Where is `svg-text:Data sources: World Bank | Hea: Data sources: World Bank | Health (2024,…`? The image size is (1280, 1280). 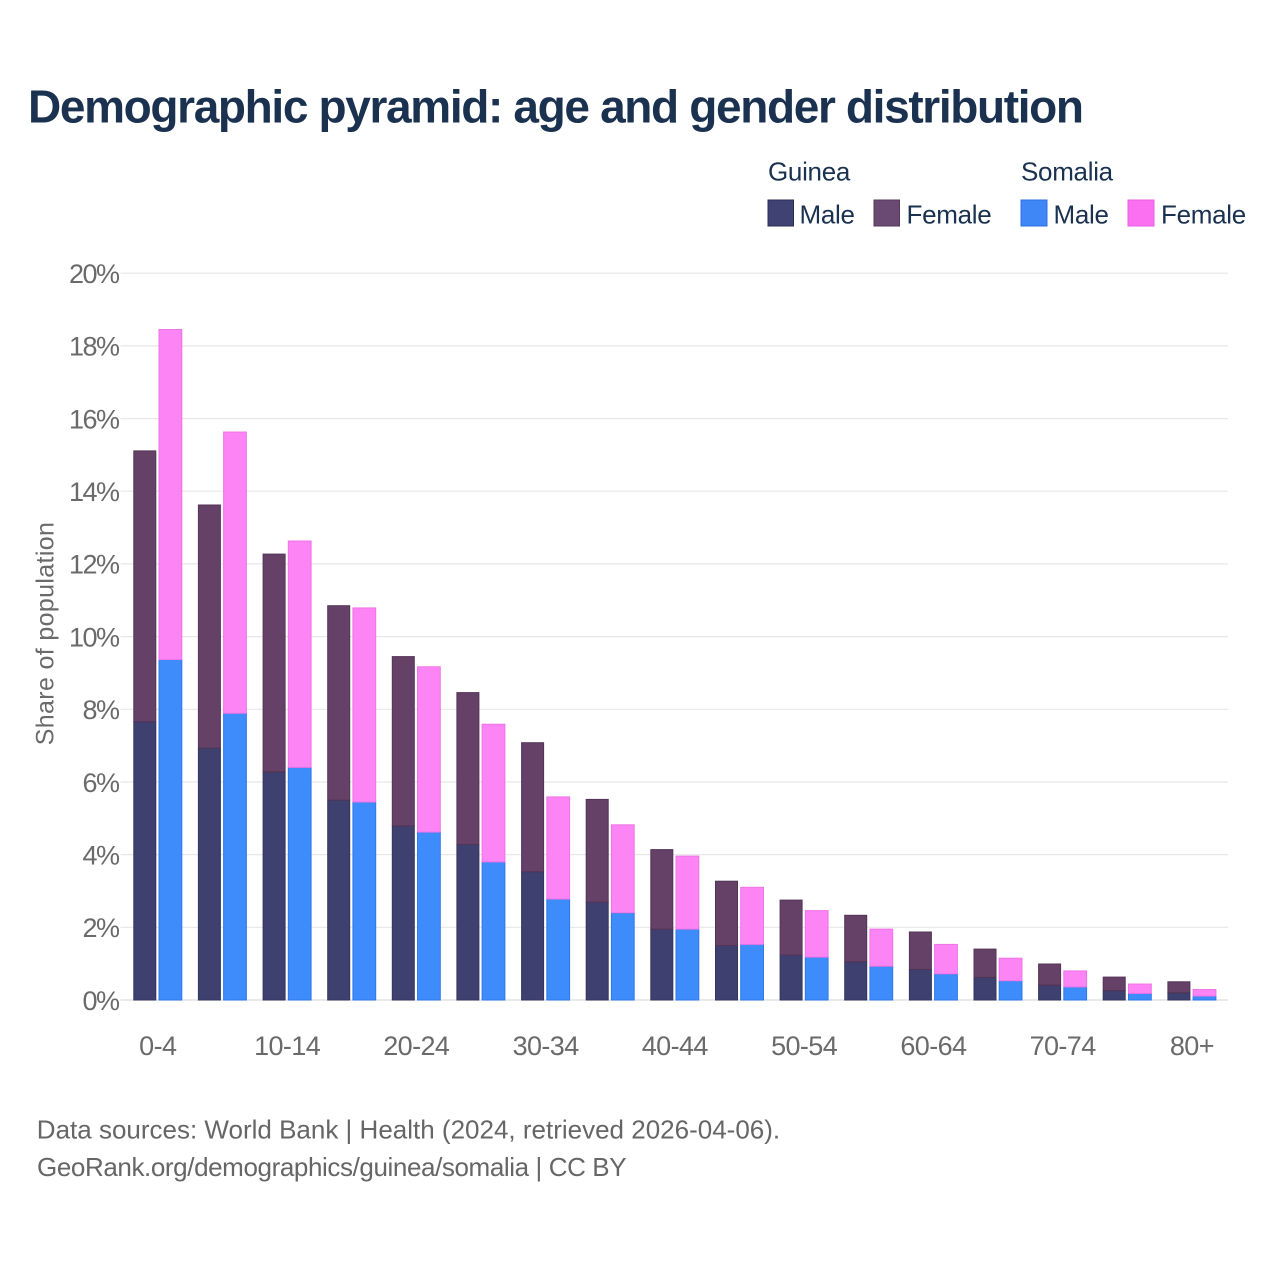 svg-text:Data sources: World Bank | Hea: Data sources: World Bank | Health (2024,… is located at coordinates (408, 1130).